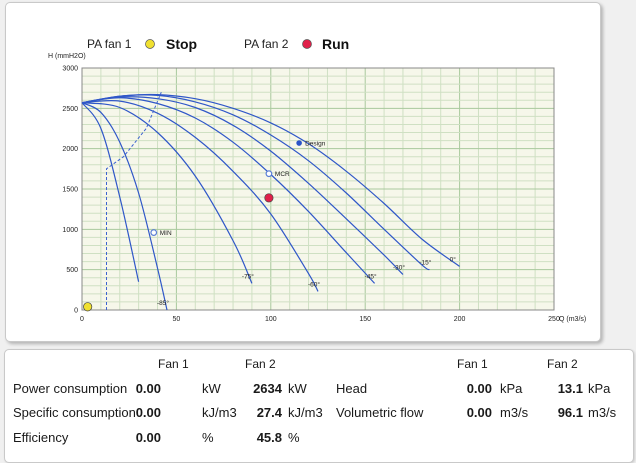  What do you see at coordinates (425, 263) in the screenshot?
I see `curve-label: -15°` at bounding box center [425, 263].